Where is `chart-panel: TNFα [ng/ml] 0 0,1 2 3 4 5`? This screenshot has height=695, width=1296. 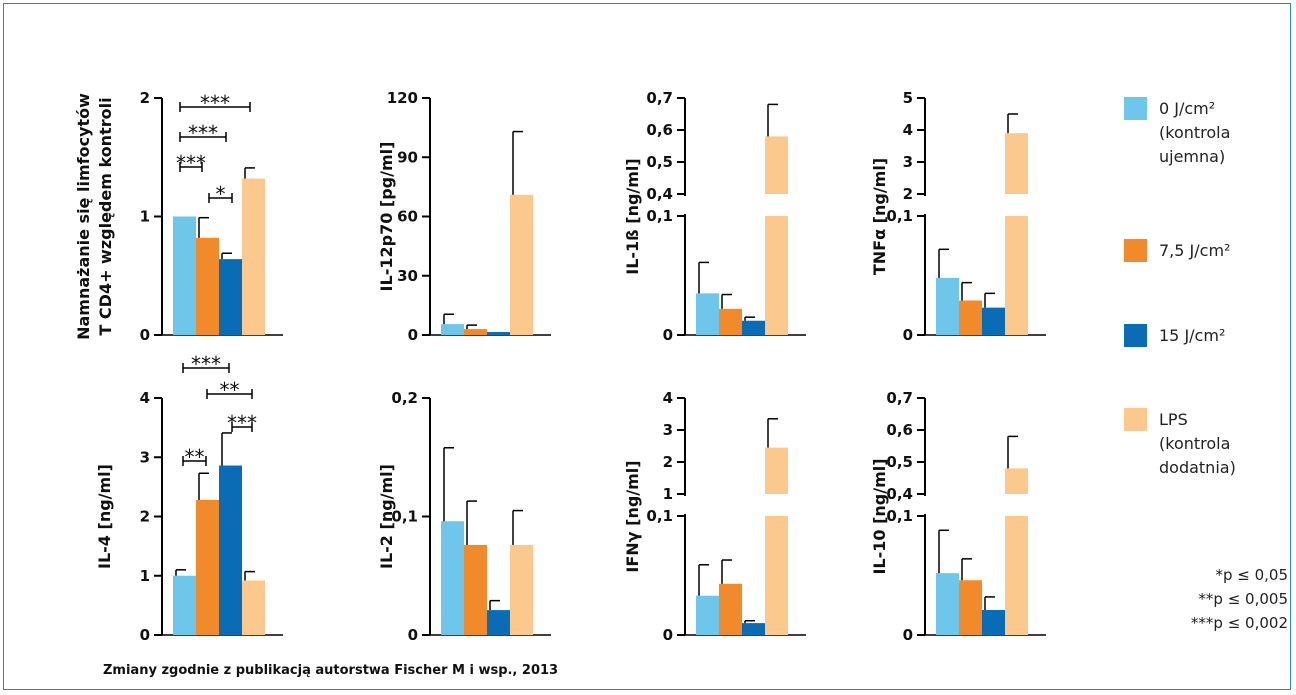 chart-panel: TNFα [ng/ml] 0 0,1 2 3 4 5 is located at coordinates (958, 216).